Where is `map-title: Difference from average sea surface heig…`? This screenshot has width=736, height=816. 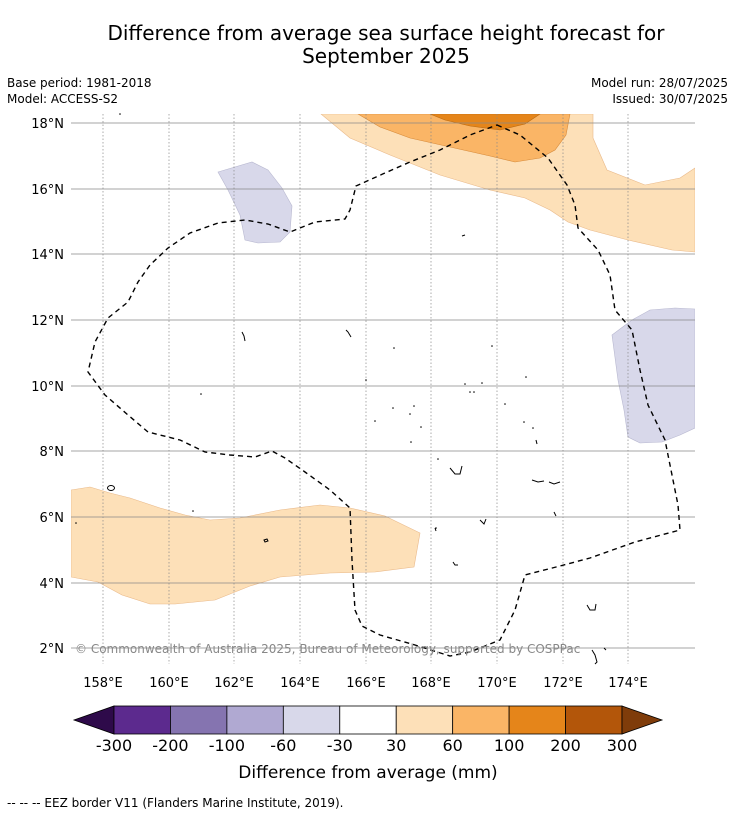 map-title: Difference from average sea surface heig… is located at coordinates (386, 45).